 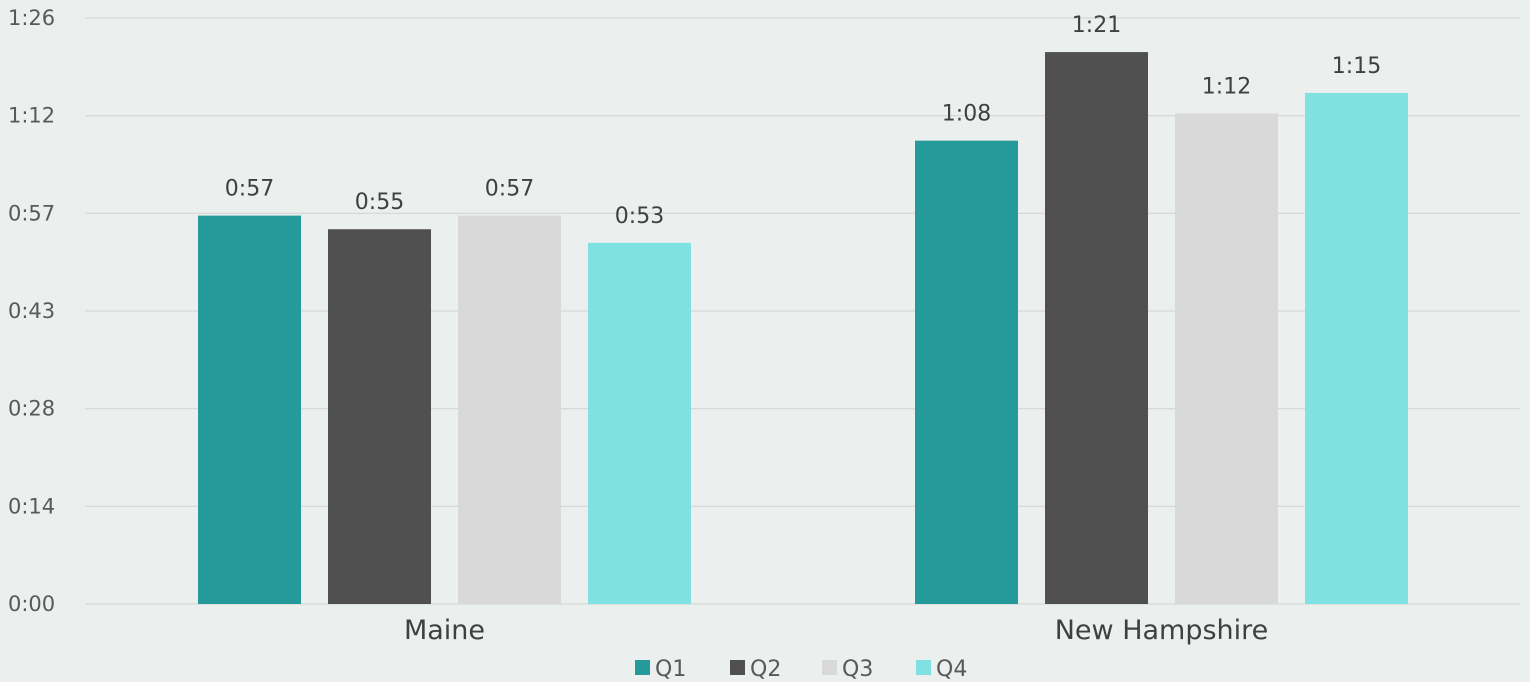 What do you see at coordinates (31, 116) in the screenshot?
I see `y-tick-label: 1:12` at bounding box center [31, 116].